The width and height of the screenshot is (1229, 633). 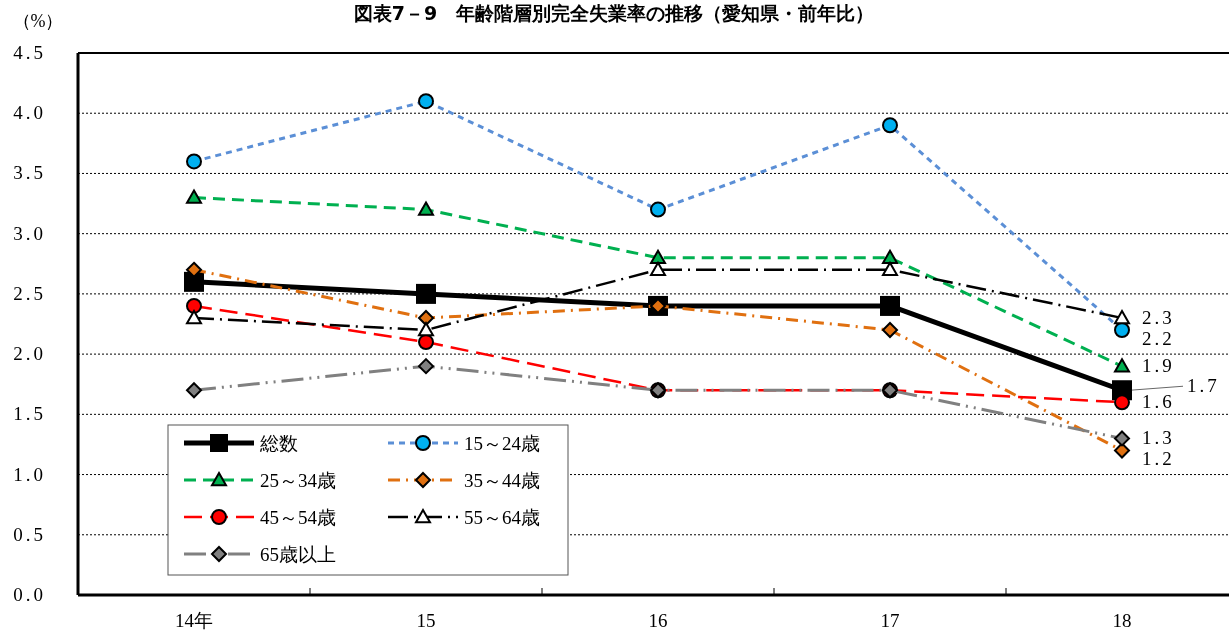 I want to click on y-tick-label: 4.0, so click(x=29, y=113).